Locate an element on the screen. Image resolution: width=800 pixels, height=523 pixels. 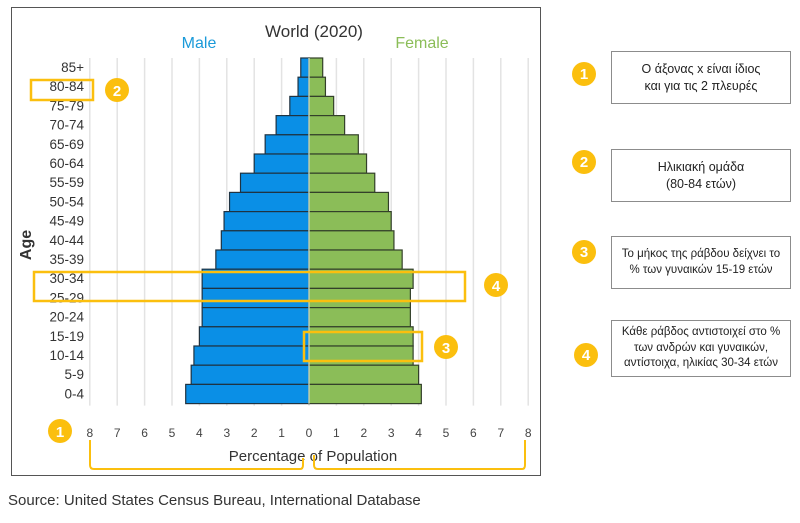
note-3-line: % των γυναικών 15-19 ετών is located at coordinates (701, 269).